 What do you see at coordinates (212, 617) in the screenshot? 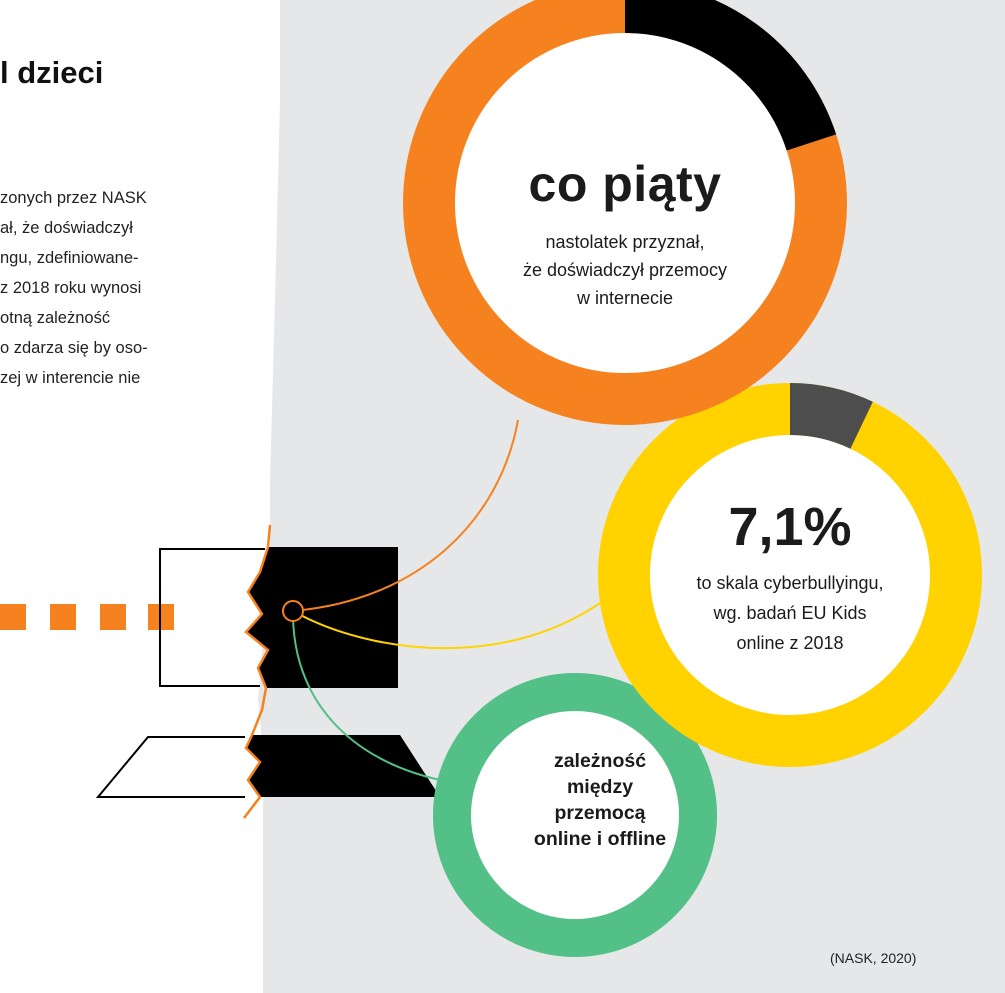
I see `laptop-screen-outline` at bounding box center [212, 617].